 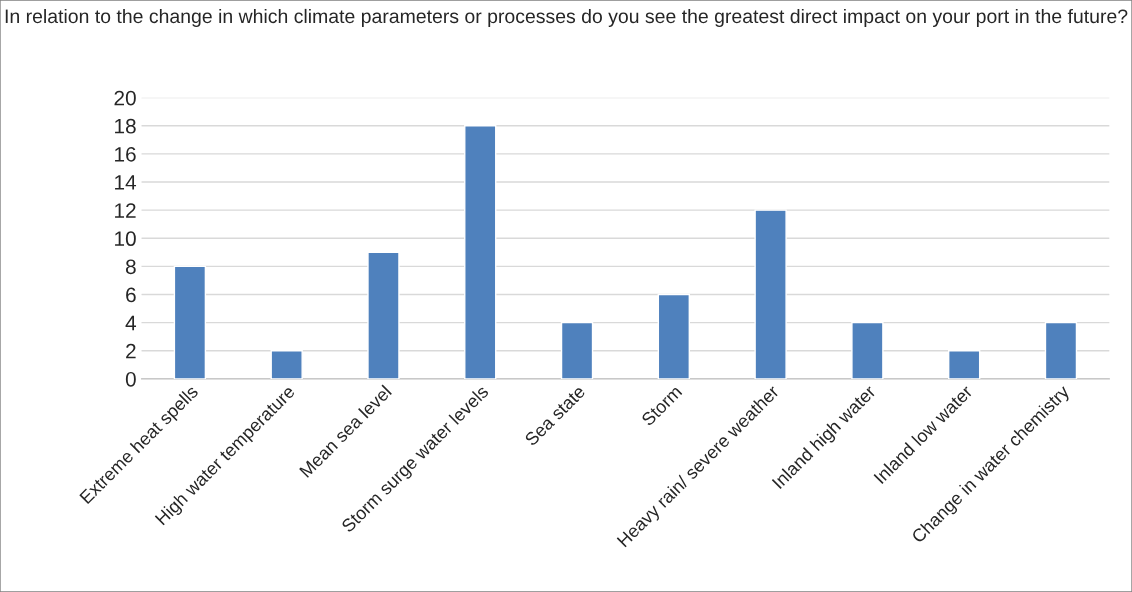 What do you see at coordinates (131, 323) in the screenshot?
I see `y-tick-label: 4` at bounding box center [131, 323].